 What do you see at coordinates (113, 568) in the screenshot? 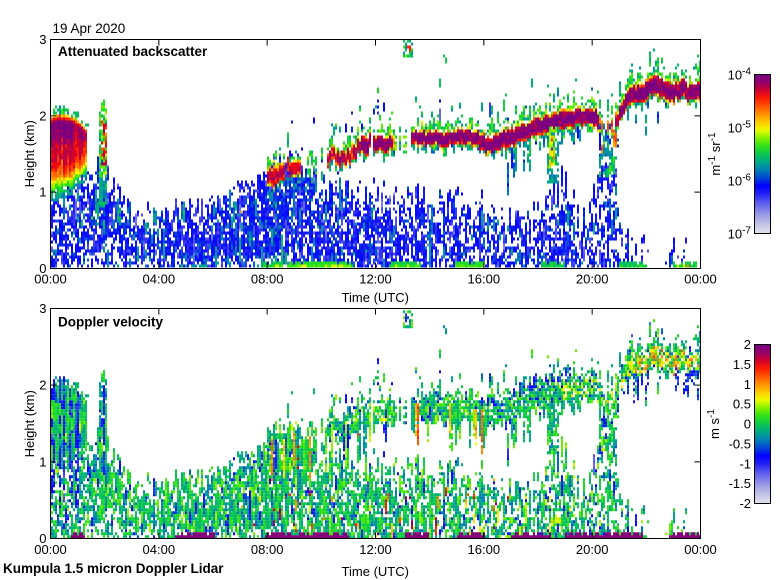
I see `svg-text:Kumpula 1.5 micron Doppler Lid: Kumpula 1.5 micron Doppler Lidar` at bounding box center [113, 568].